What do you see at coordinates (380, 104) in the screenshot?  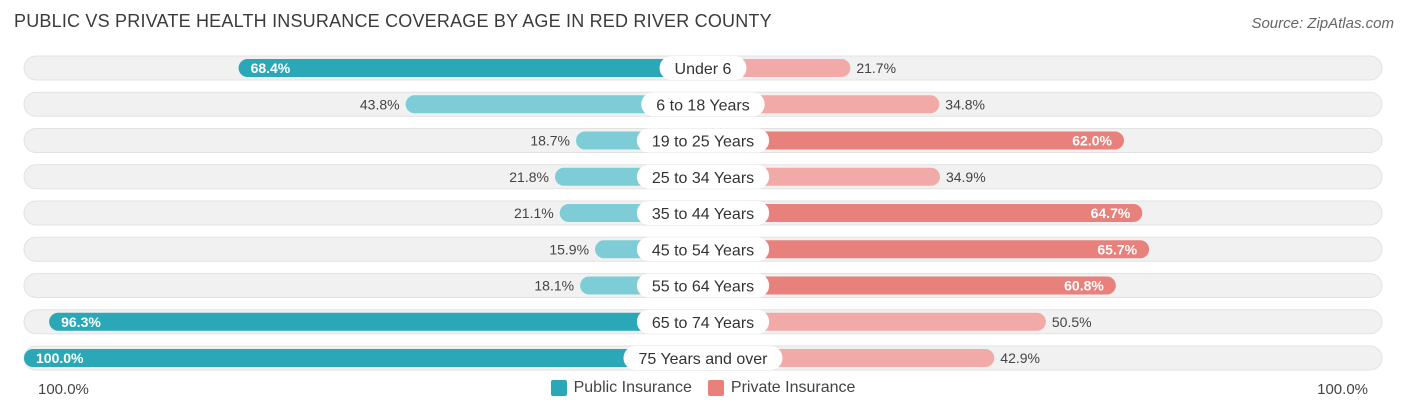 I see `public-value-label: 43.8%` at bounding box center [380, 104].